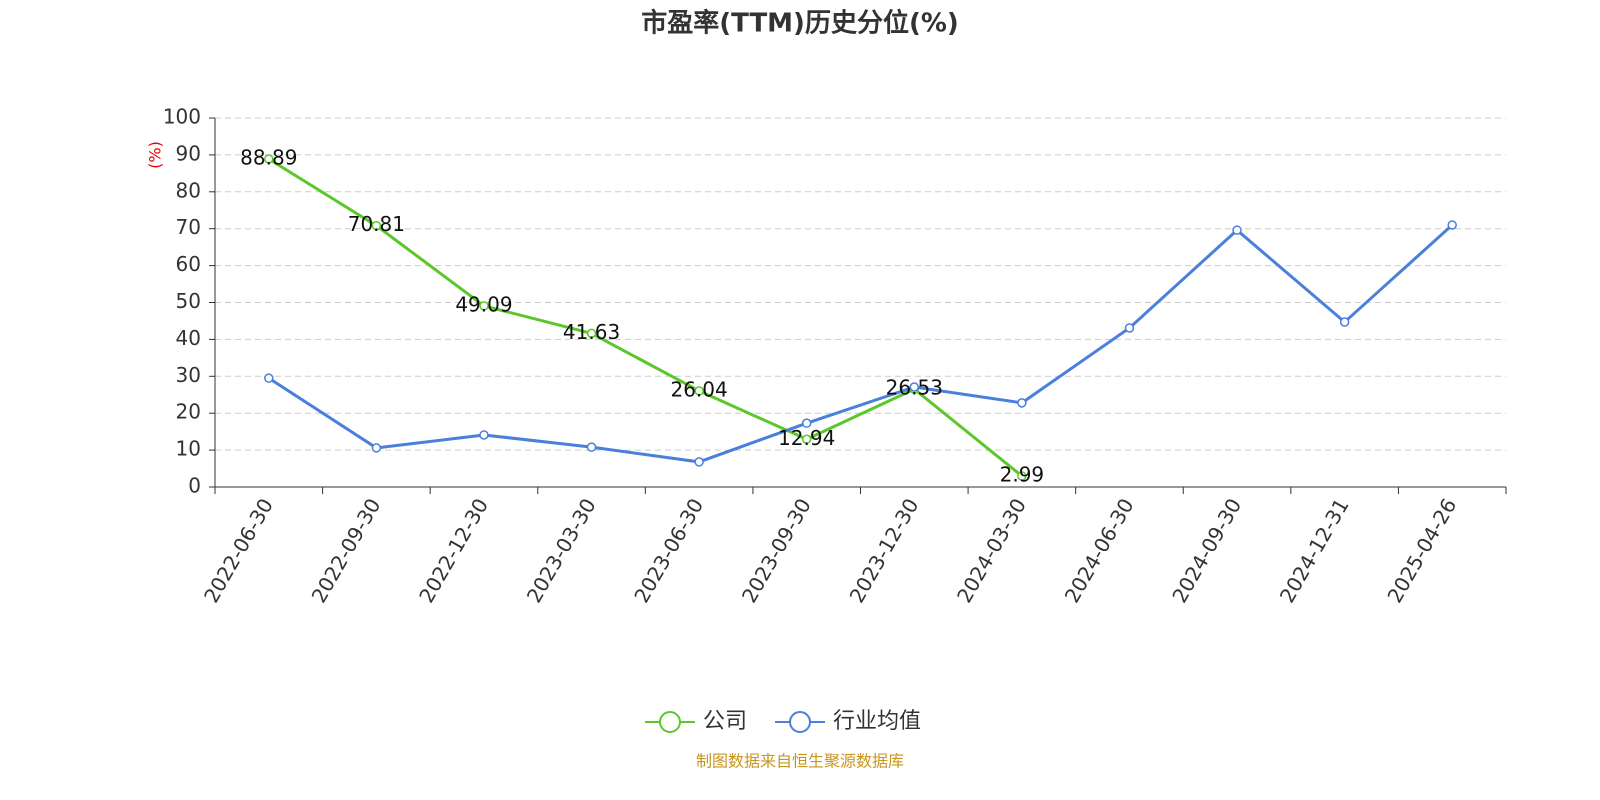  Describe the element at coordinates (800, 23) in the screenshot. I see `chart-title: 市盈率(TTM)历史分位(%)` at that location.